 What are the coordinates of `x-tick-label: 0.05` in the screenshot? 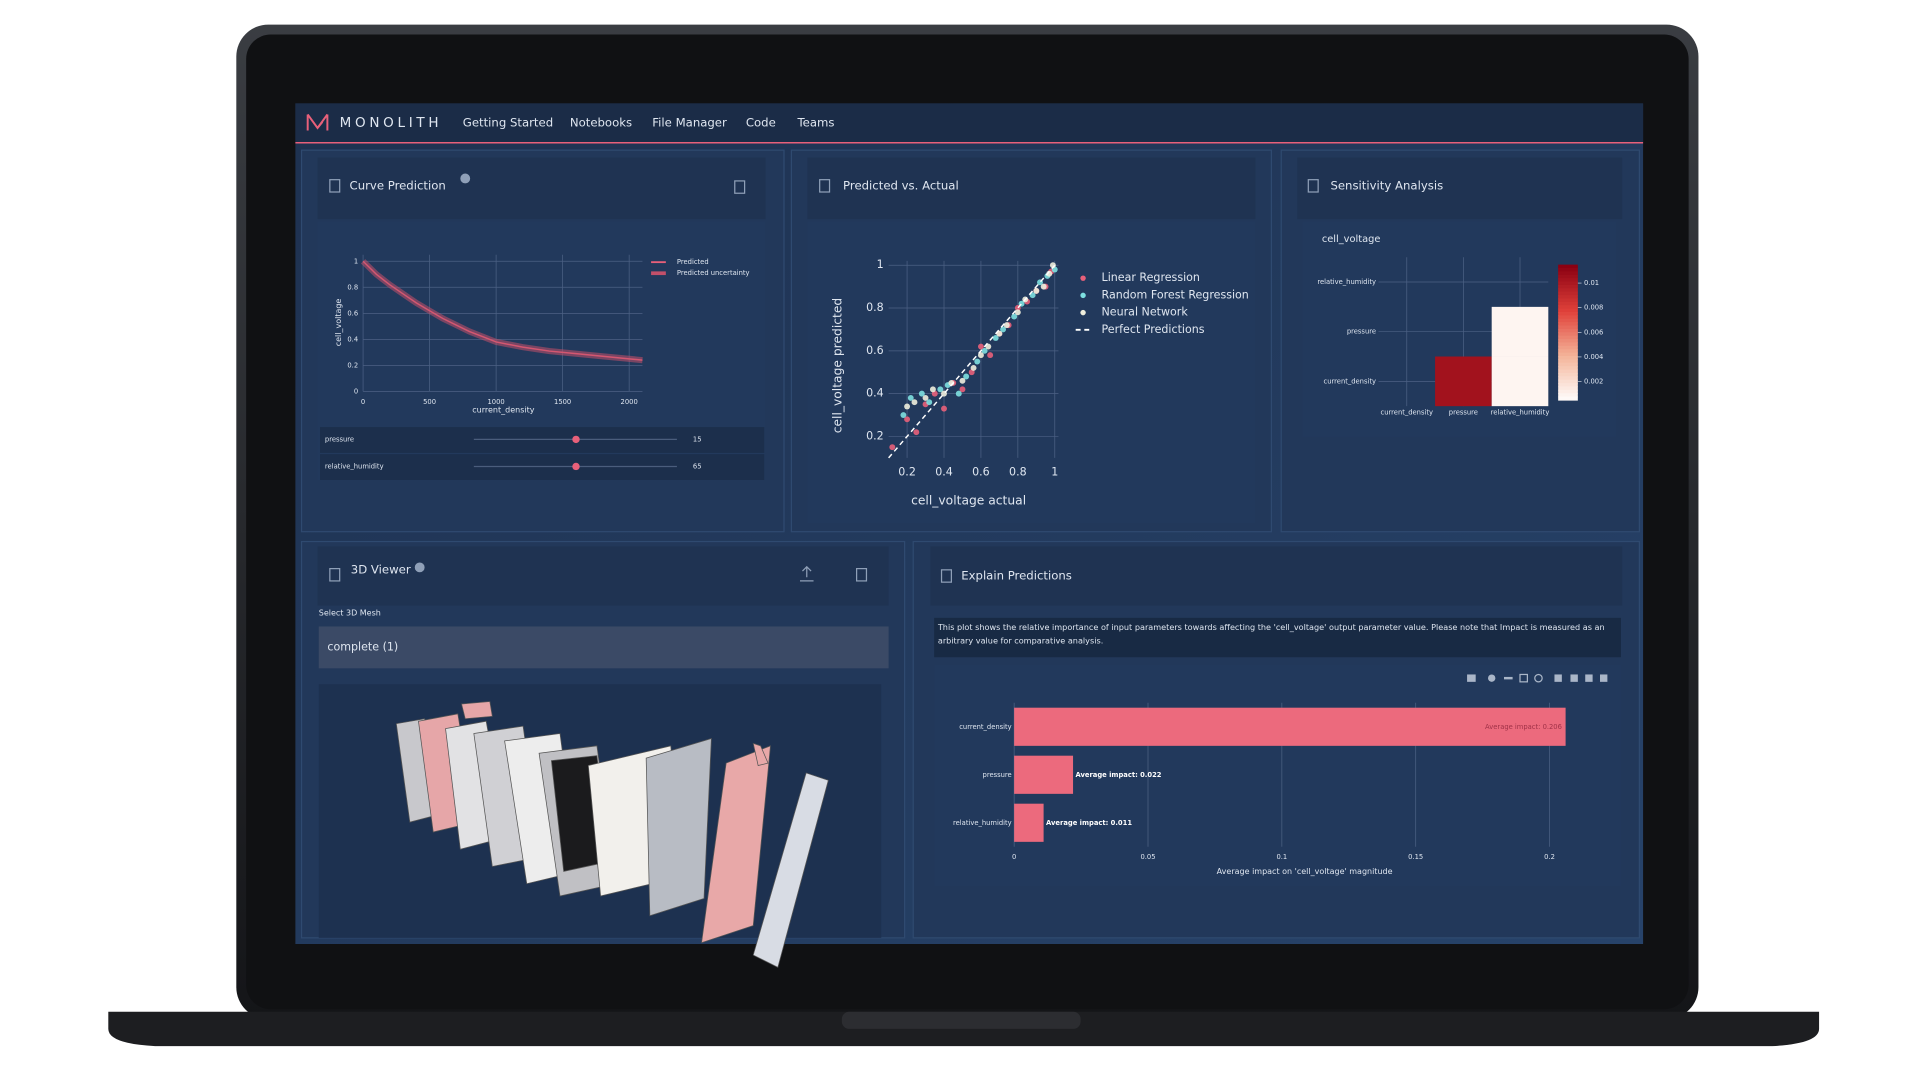 It's located at (1147, 857).